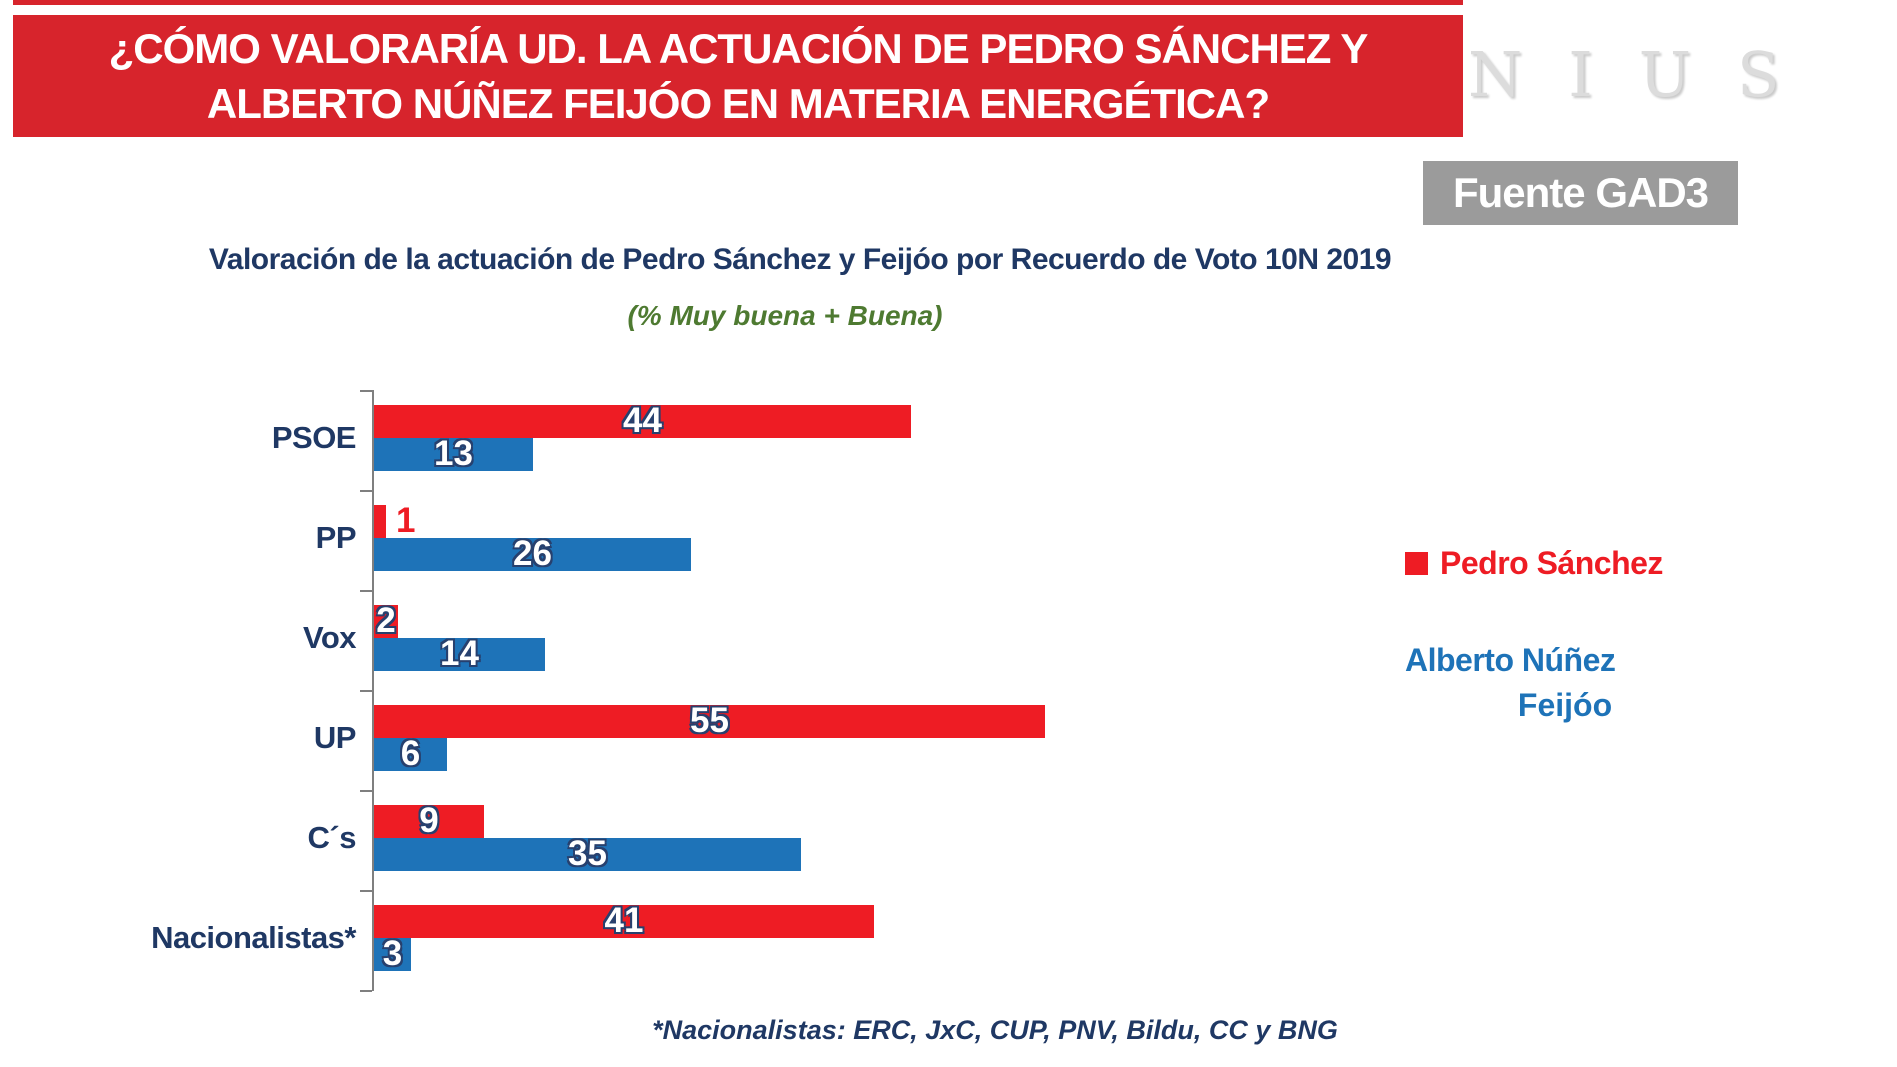  What do you see at coordinates (1585, 634) in the screenshot?
I see `legend: Pedro Sánchez Alberto Núñez Feijóo` at bounding box center [1585, 634].